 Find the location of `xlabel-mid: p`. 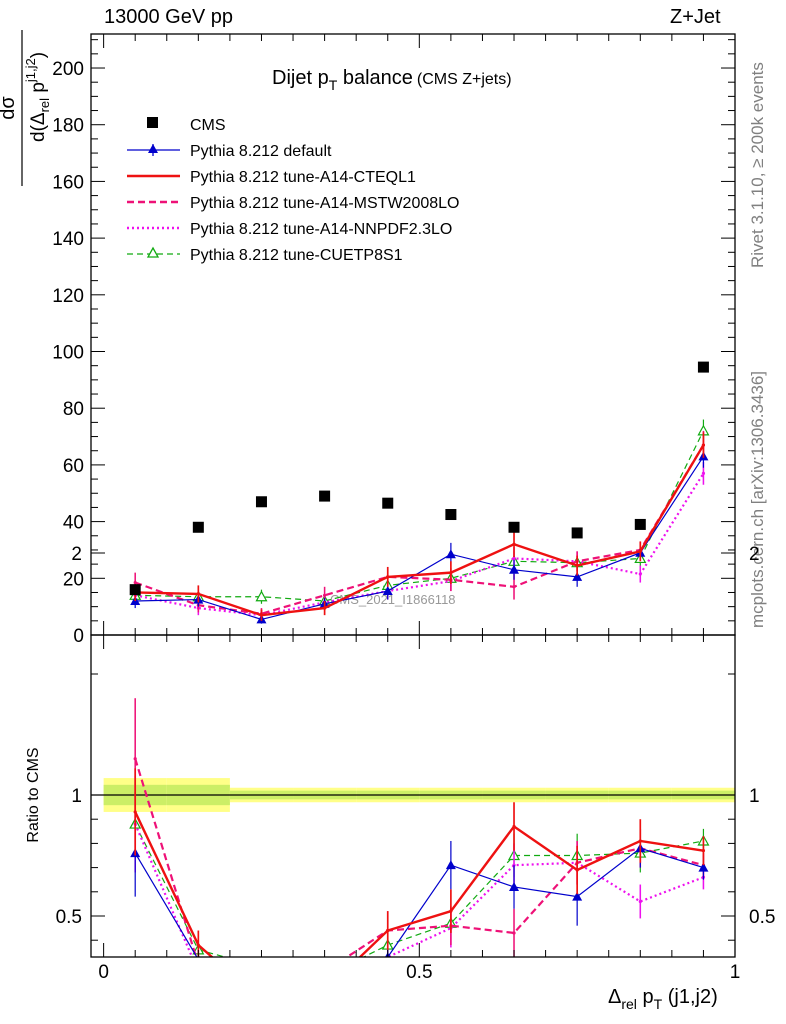

xlabel-mid: p is located at coordinates (645, 997).